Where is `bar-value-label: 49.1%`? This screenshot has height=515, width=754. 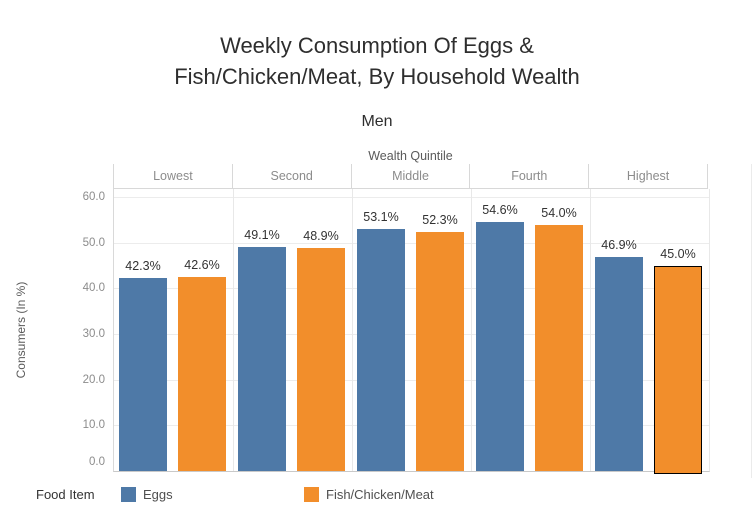
bar-value-label: 49.1% is located at coordinates (262, 234).